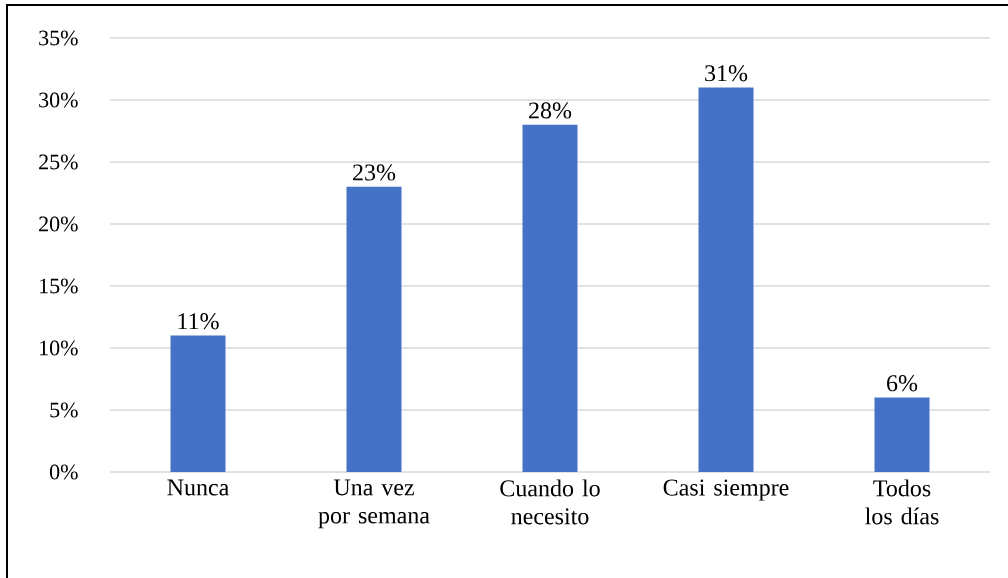 This screenshot has width=1008, height=578. I want to click on data-label: 6%, so click(902, 383).